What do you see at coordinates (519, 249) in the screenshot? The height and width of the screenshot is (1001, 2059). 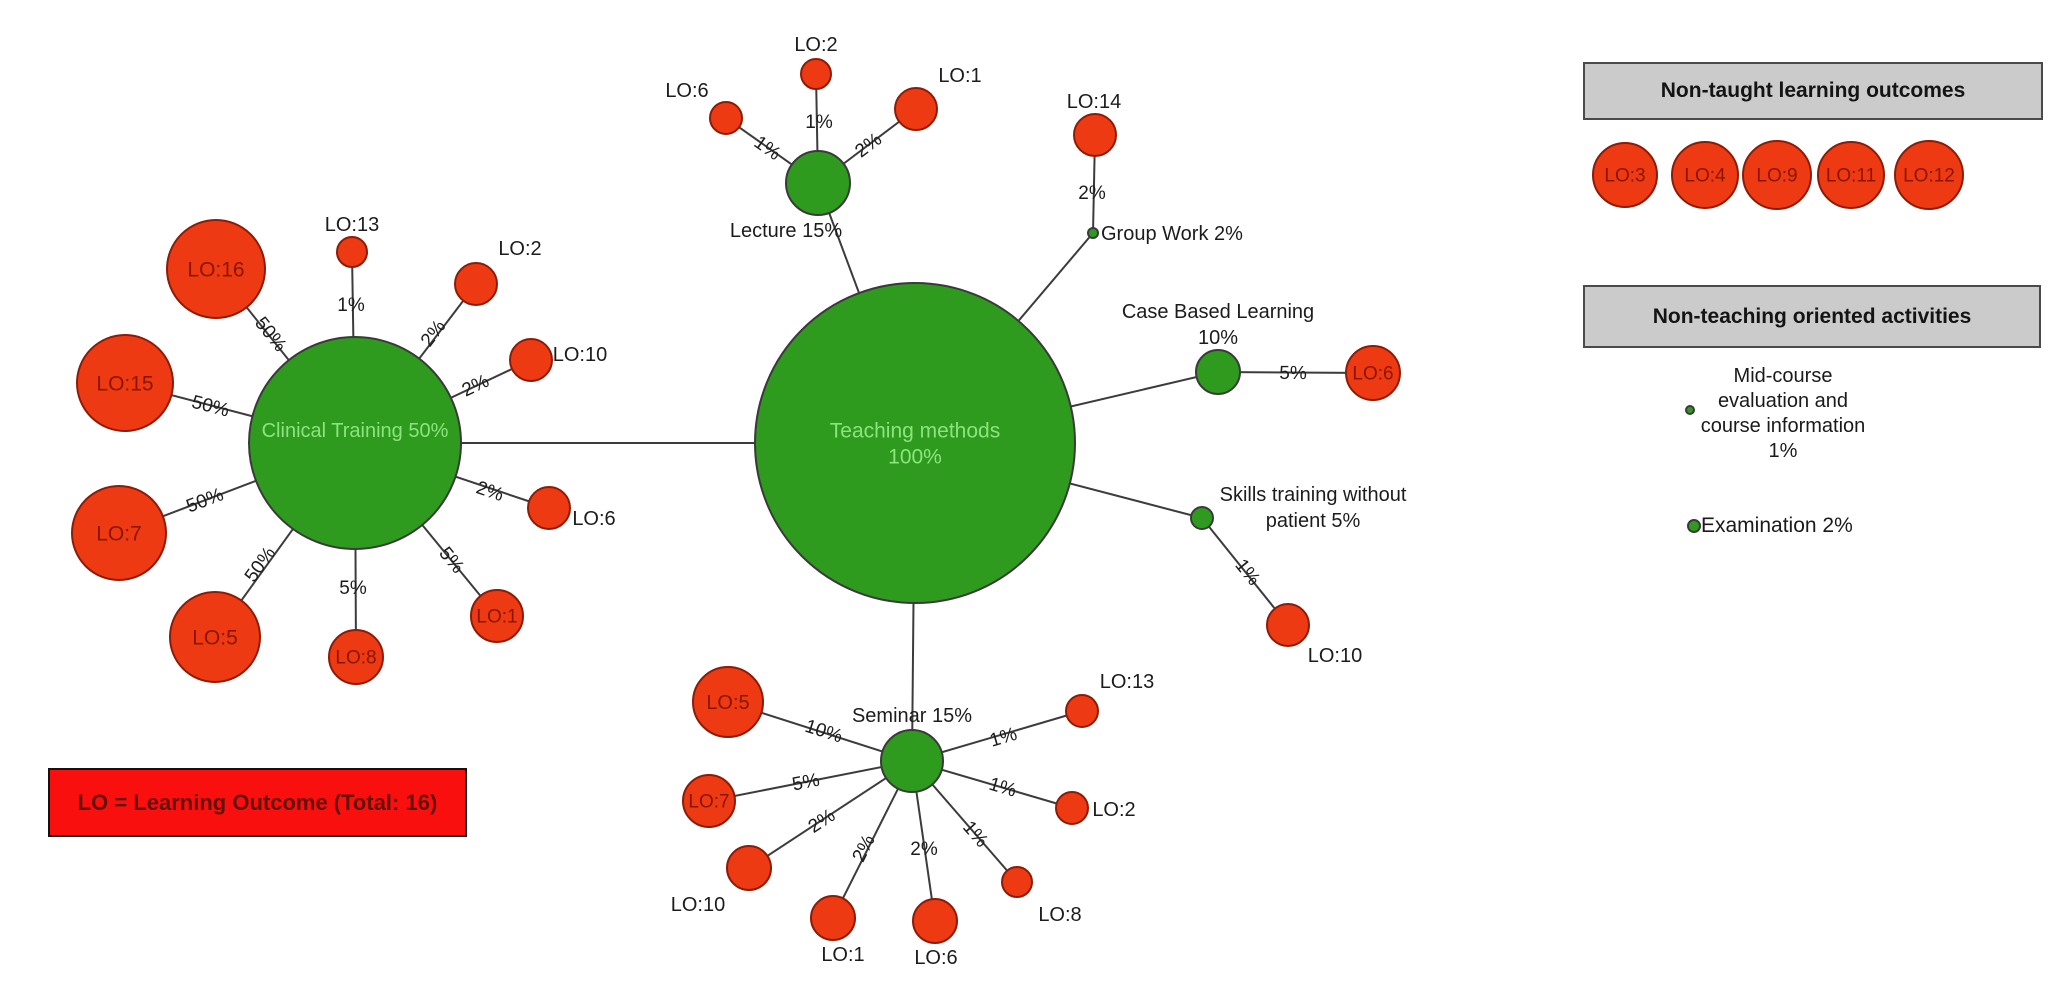 I see `ct-lo2-label: LO:2` at bounding box center [519, 249].